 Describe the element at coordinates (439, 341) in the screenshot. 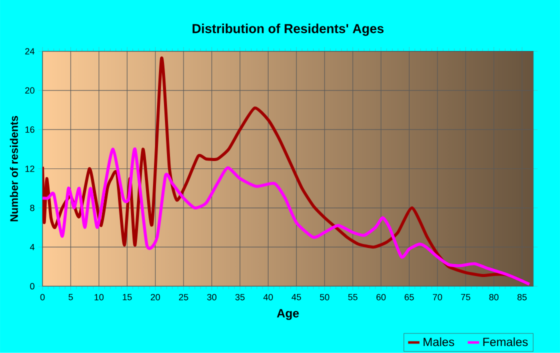

I see `legend-label: Males` at that location.